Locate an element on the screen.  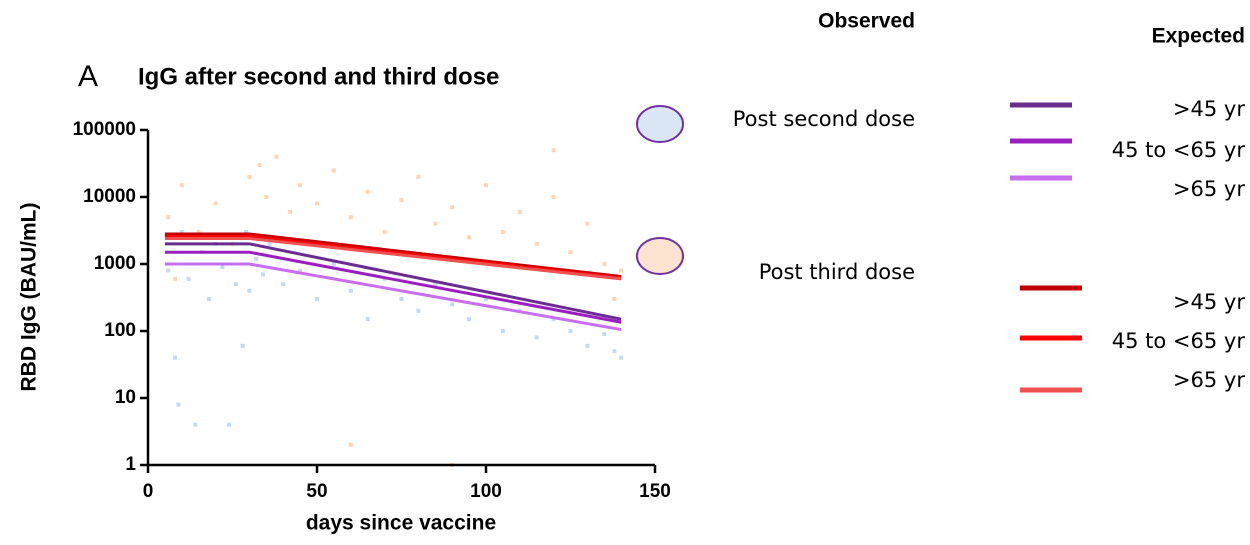
y-tick-label: 100000 is located at coordinates (104, 129).